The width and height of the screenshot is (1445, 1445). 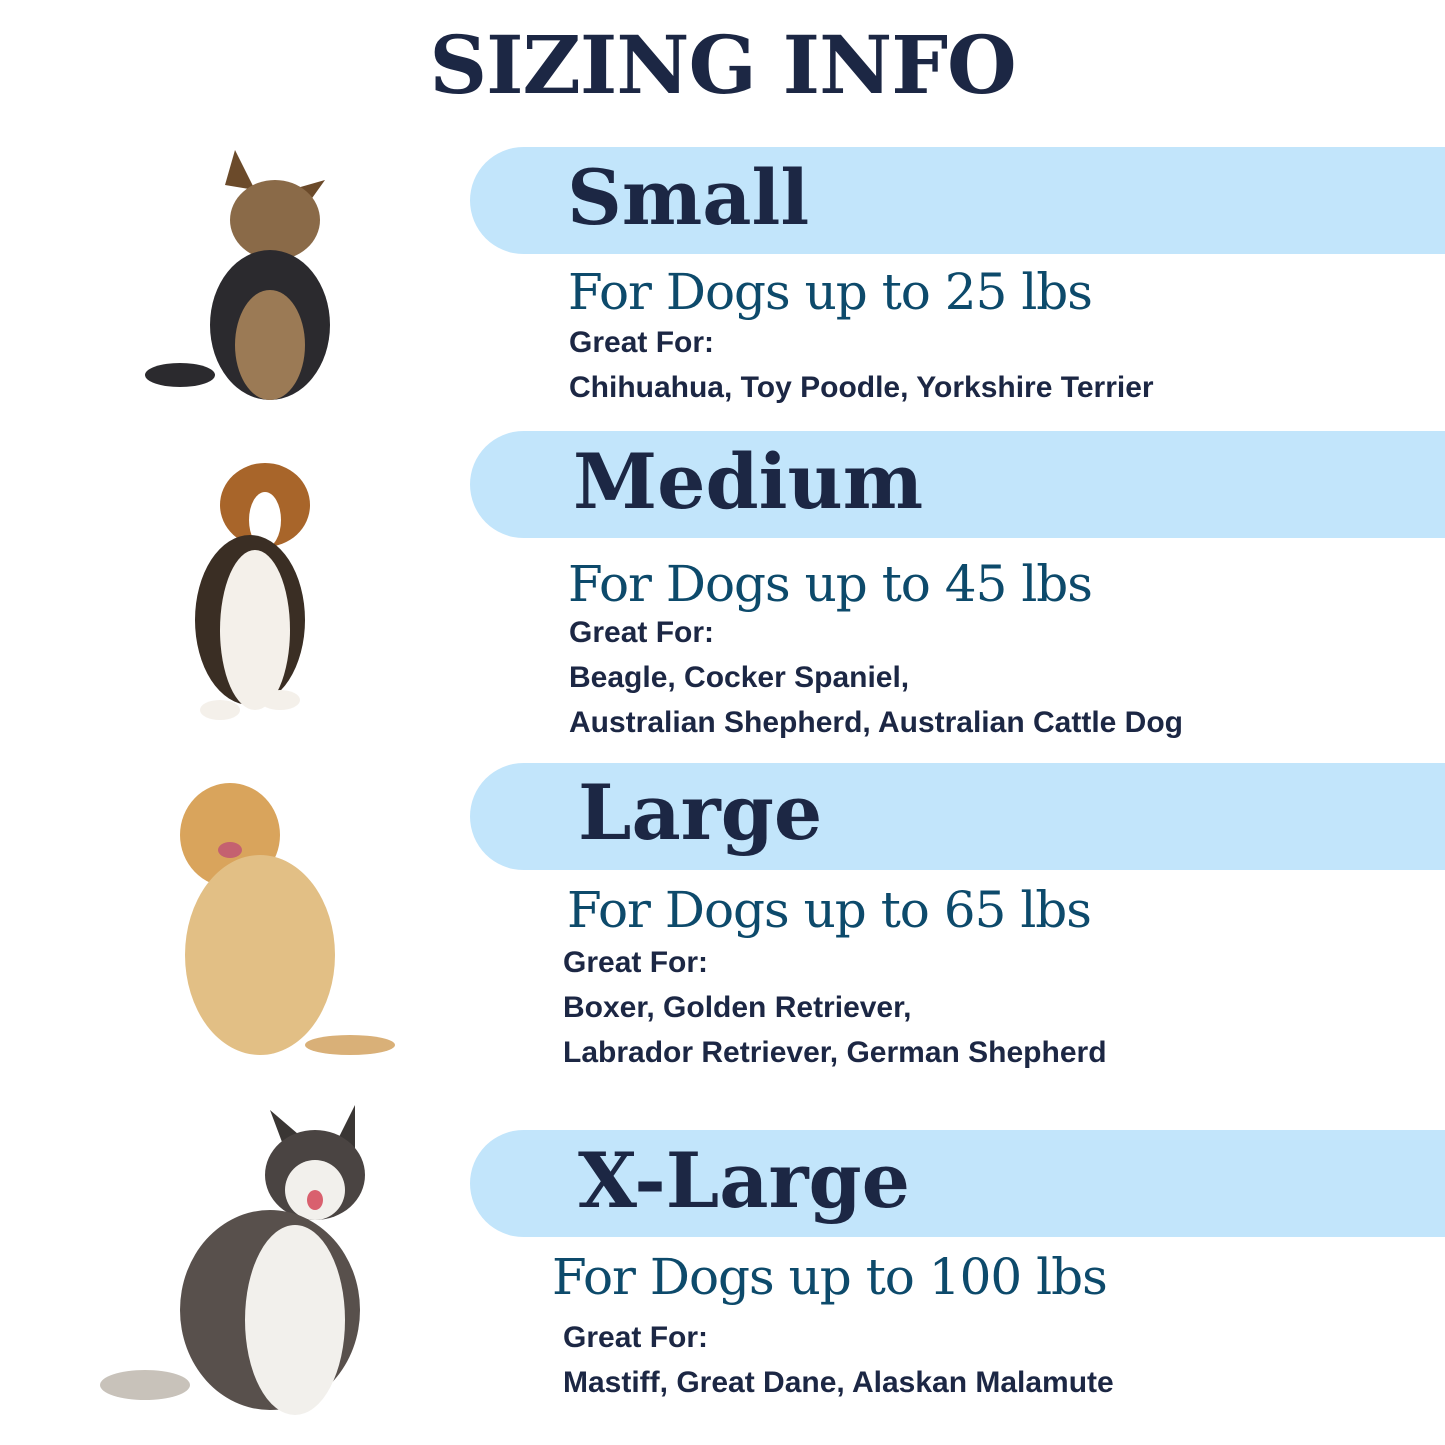 What do you see at coordinates (737, 1007) in the screenshot?
I see `breed-list: Boxer, Golden Retriever,` at bounding box center [737, 1007].